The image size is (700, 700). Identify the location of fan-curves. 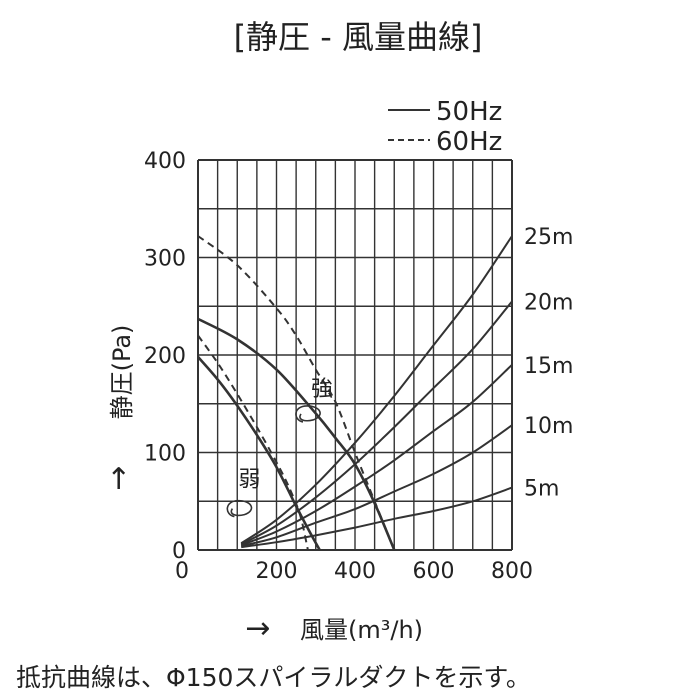
(296, 393).